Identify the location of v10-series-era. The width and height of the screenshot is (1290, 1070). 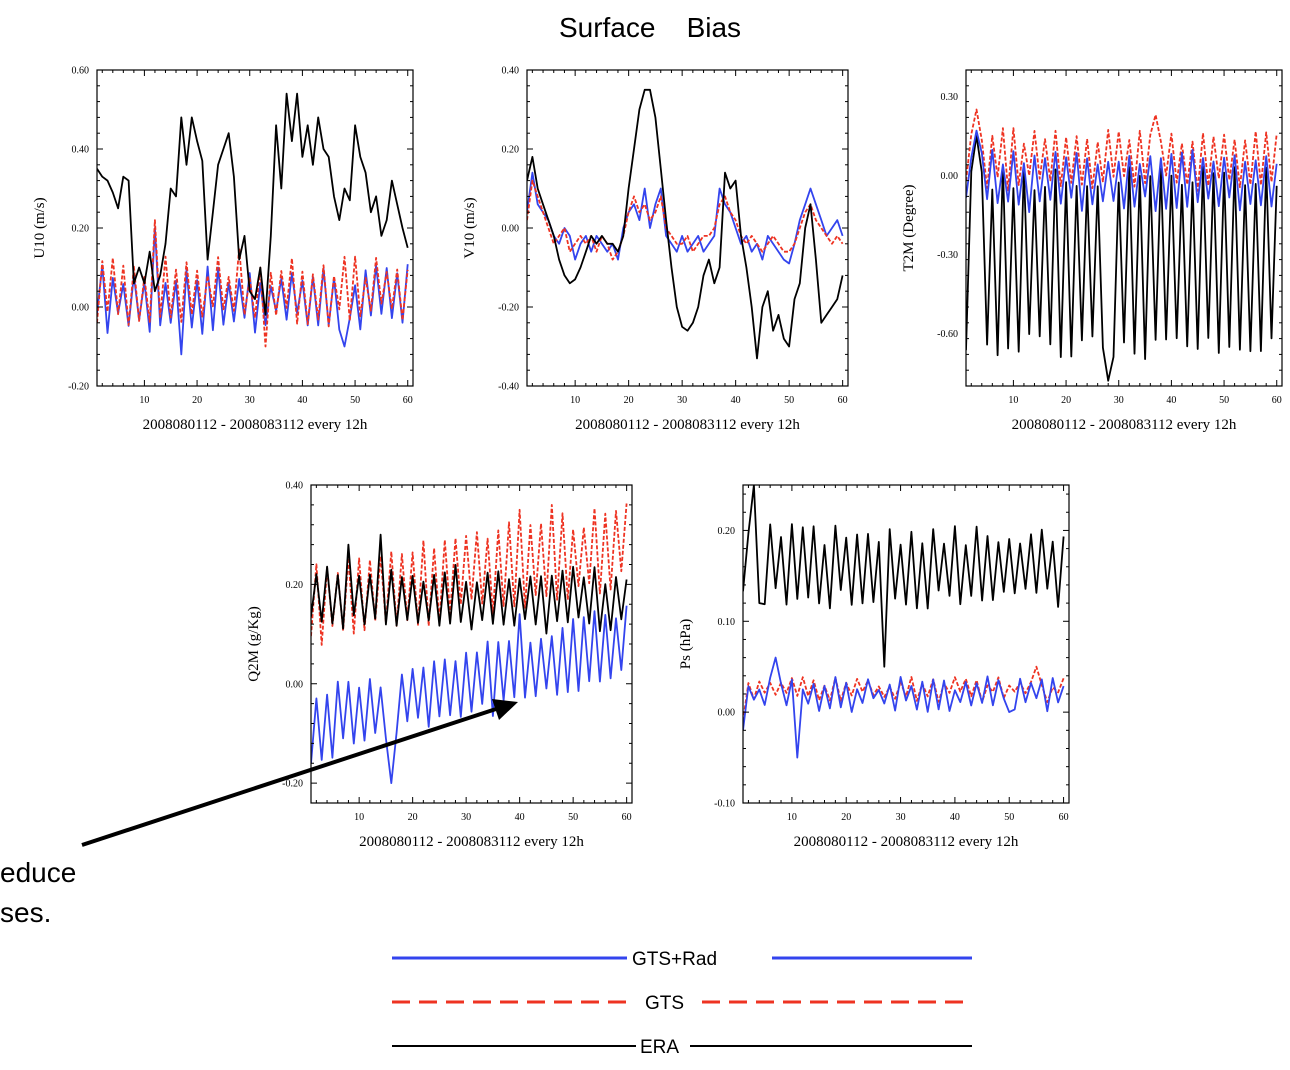
(685, 224).